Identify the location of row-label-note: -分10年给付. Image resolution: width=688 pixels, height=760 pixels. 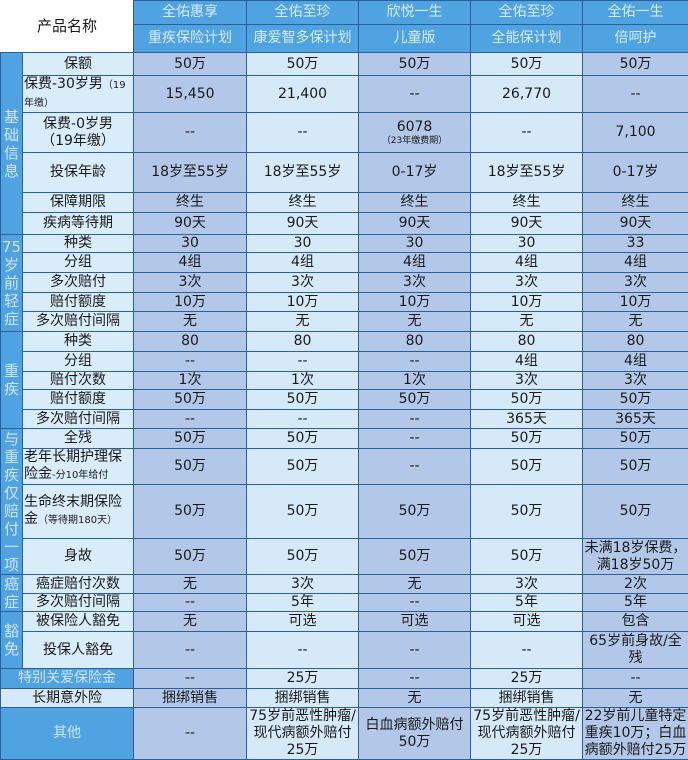
(80, 475).